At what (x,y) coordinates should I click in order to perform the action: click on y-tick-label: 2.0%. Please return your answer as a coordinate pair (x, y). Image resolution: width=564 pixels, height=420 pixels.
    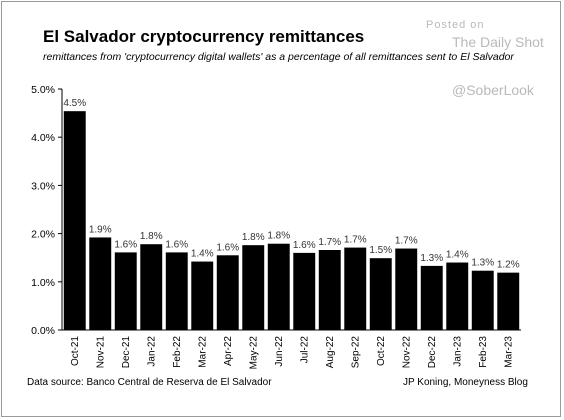
    Looking at the image, I should click on (43, 235).